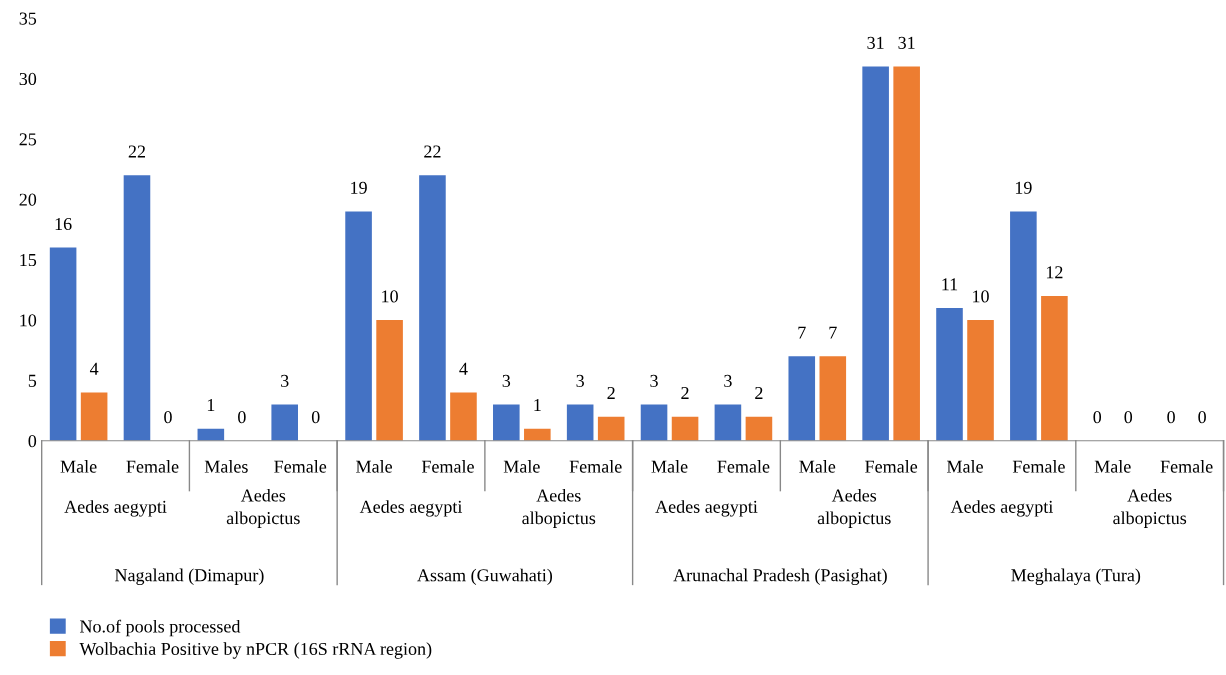  I want to click on text: Meghalaya (Tura), so click(1076, 577).